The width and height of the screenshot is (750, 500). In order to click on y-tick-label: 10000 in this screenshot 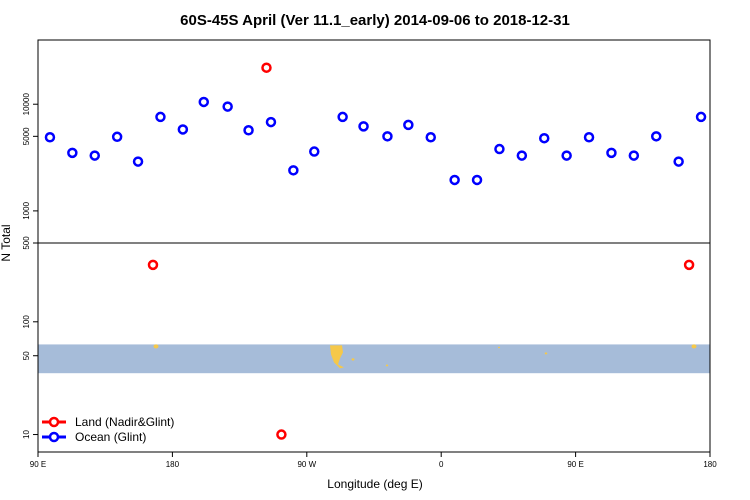, I will do `click(26, 104)`.